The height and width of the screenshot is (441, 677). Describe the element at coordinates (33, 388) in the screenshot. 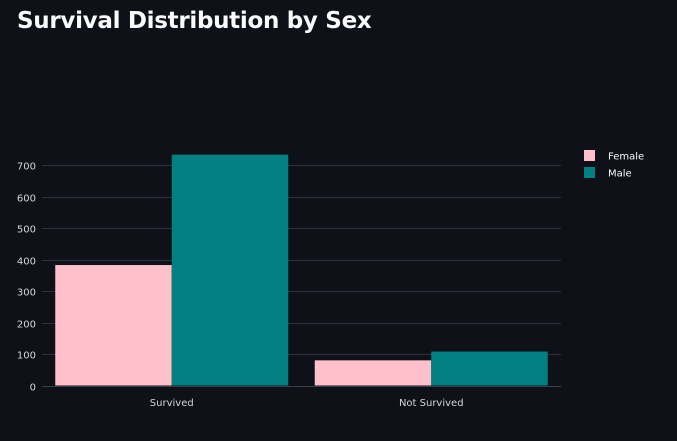

I see `y-tick-label: 0` at that location.